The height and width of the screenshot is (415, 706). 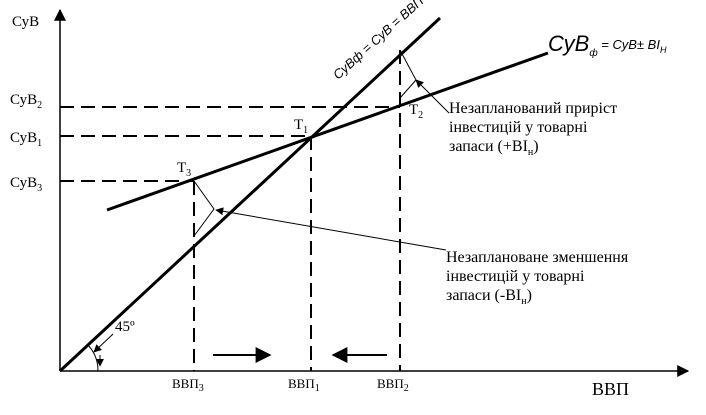 I want to click on point-label-t3: Т3, so click(x=184, y=169).